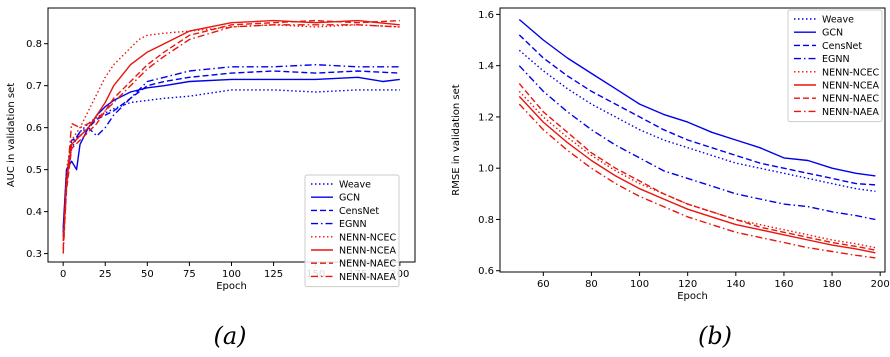  Describe the element at coordinates (486, 169) in the screenshot. I see `y-tick-label: 1.0` at that location.